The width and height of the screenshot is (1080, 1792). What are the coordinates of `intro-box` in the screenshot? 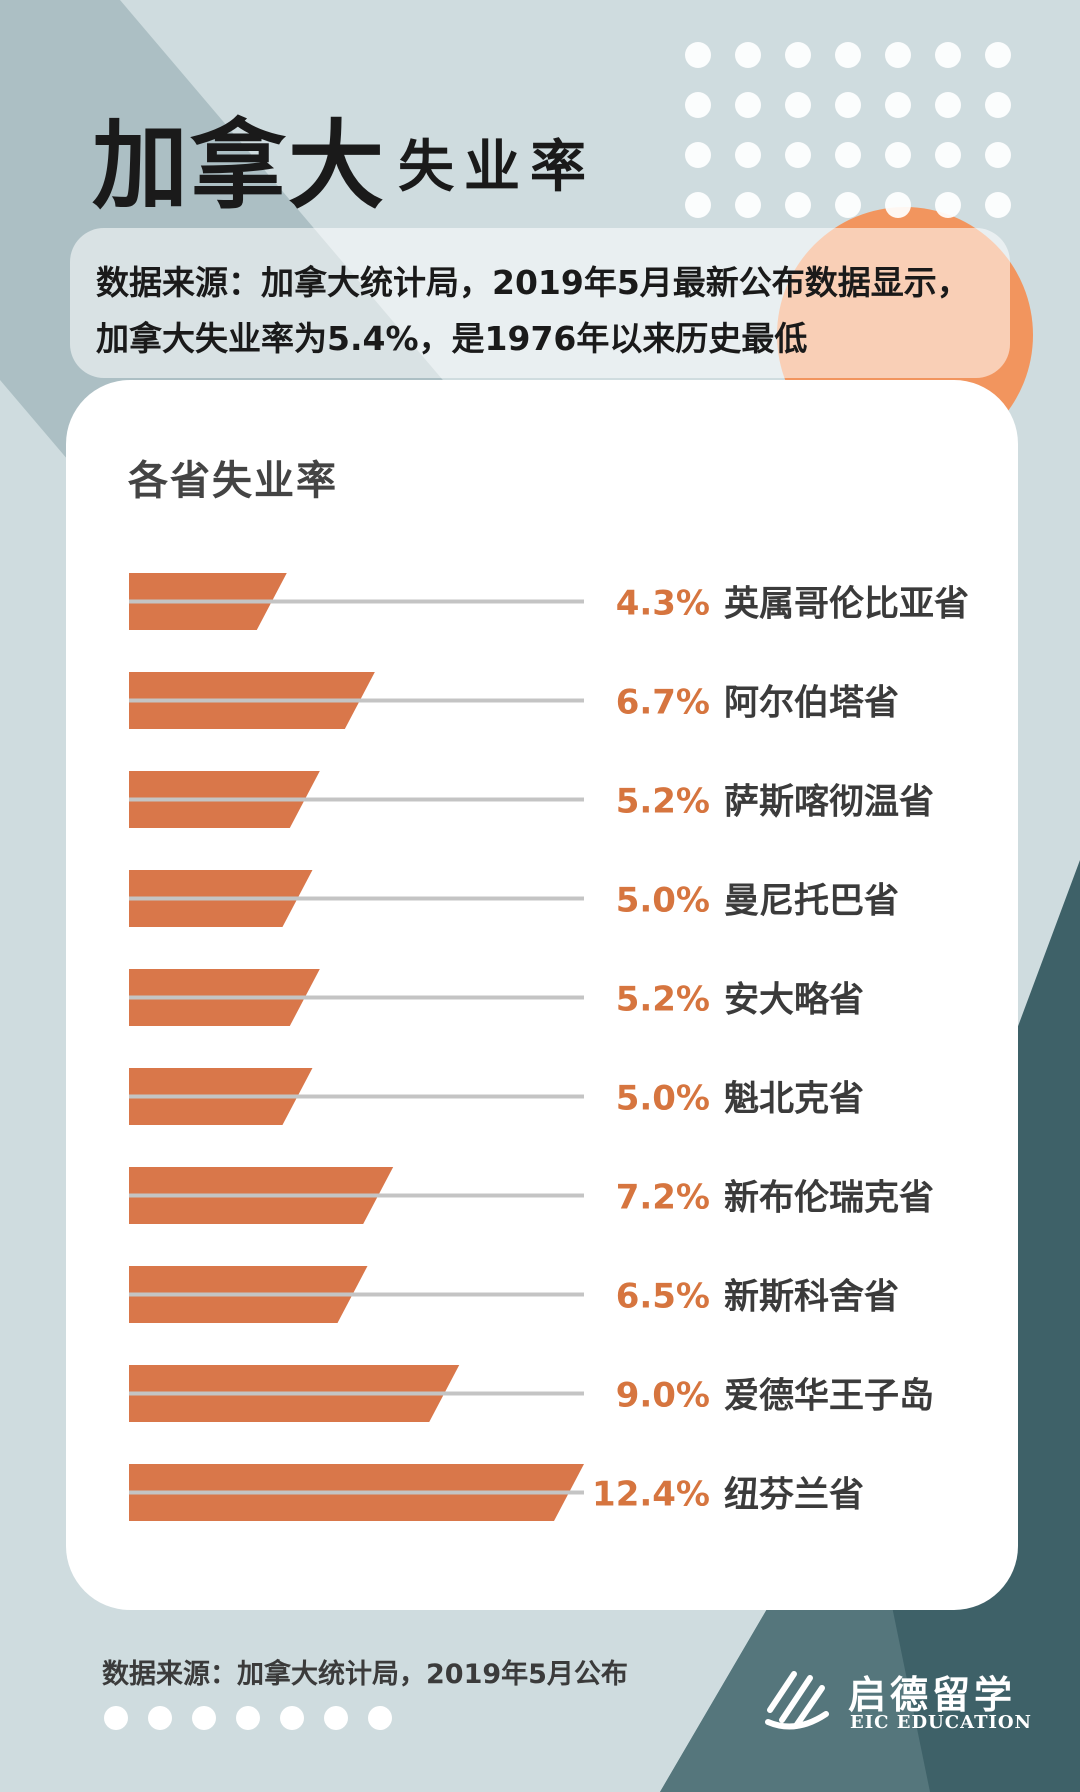 It's located at (540, 303).